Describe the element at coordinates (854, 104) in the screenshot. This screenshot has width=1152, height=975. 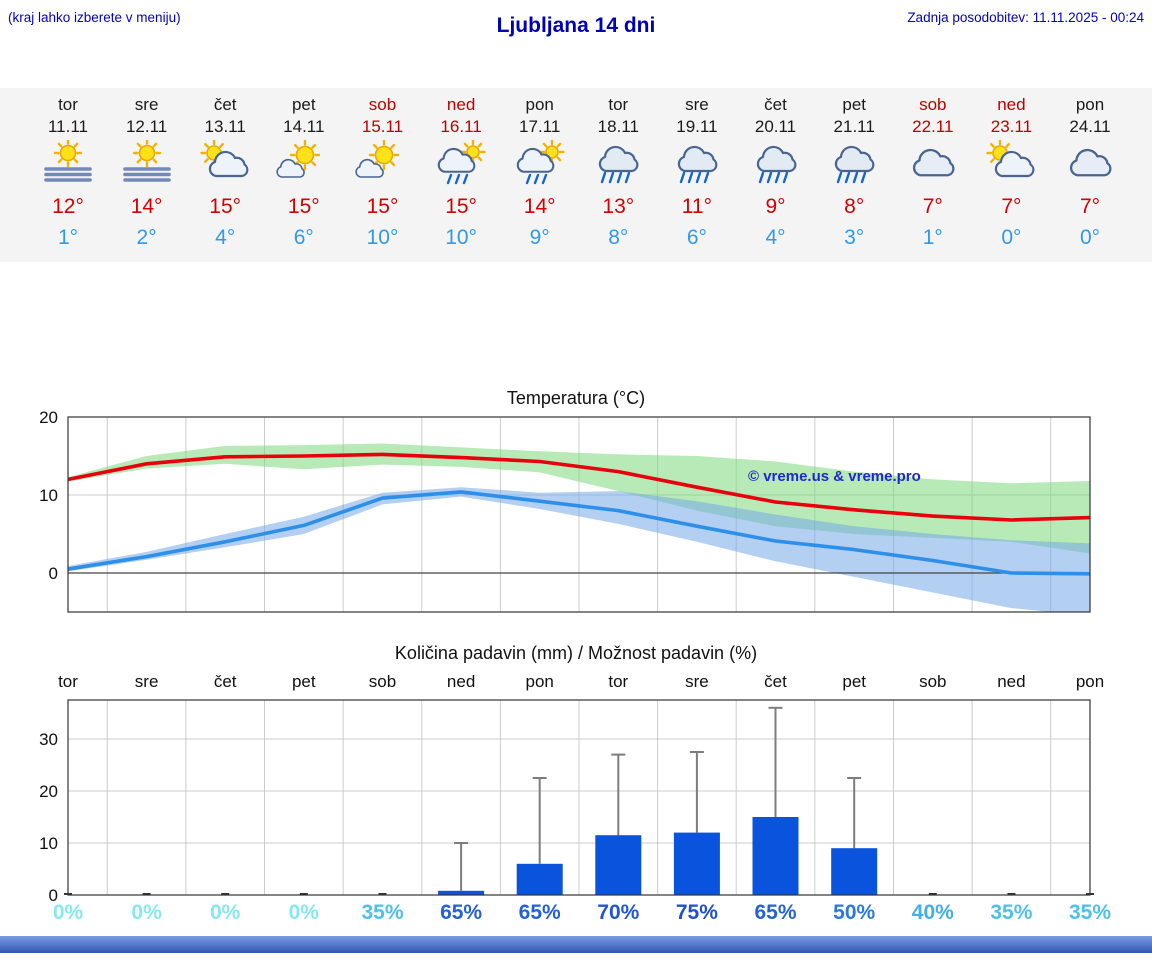
I see `day-name: pet` at that location.